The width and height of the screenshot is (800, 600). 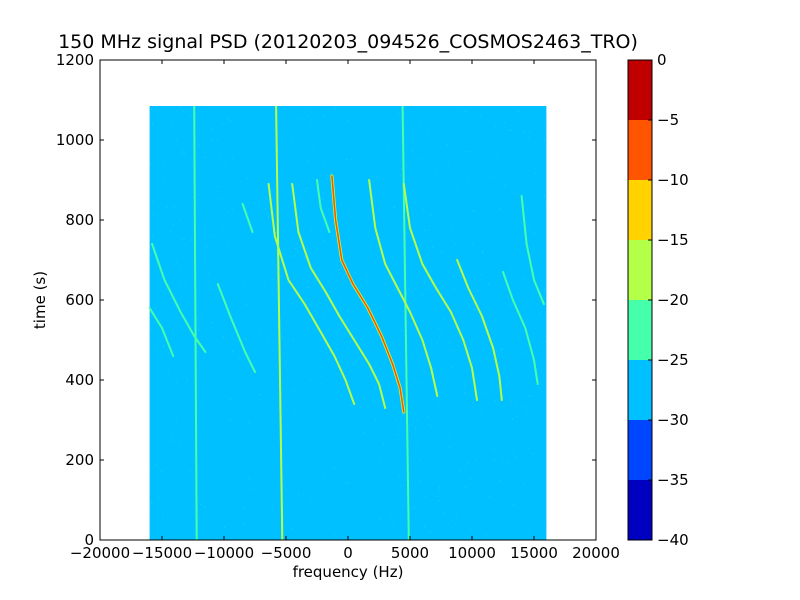 I want to click on x-tick-label: −20000, so click(x=100, y=553).